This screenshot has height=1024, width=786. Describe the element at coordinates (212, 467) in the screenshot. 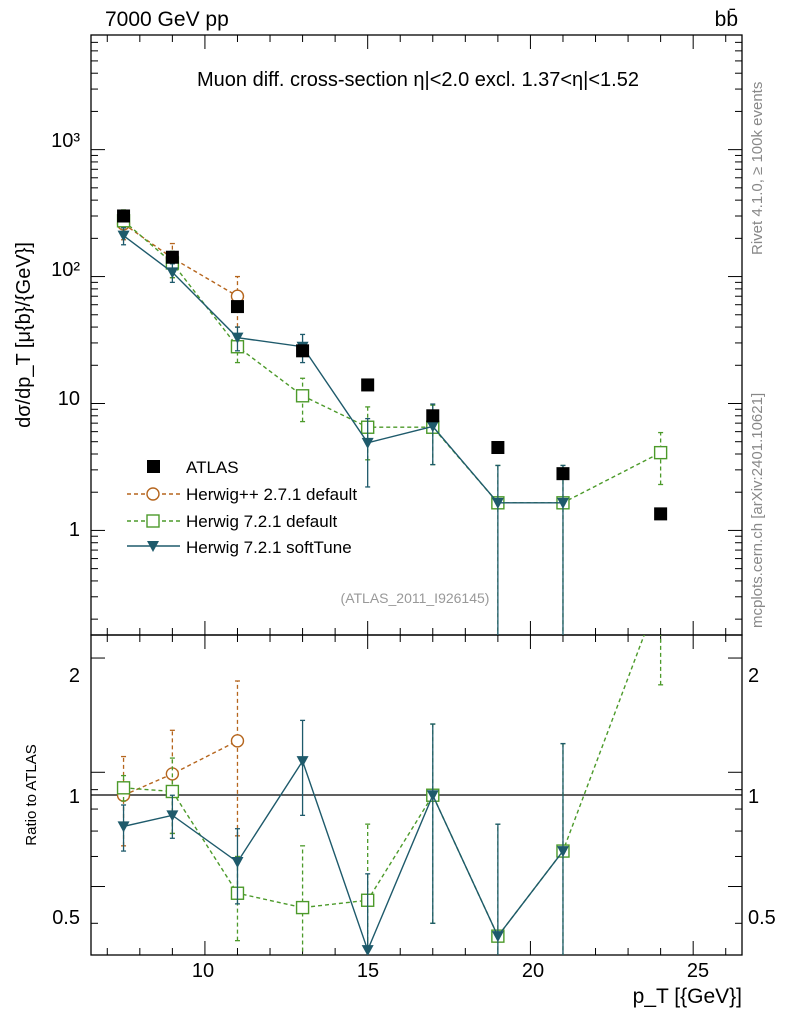

I see `legend-label: ATLAS` at that location.